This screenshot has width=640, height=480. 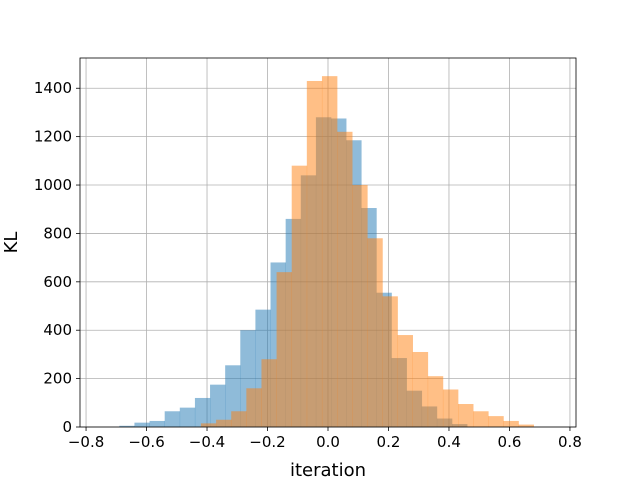 What do you see at coordinates (86, 442) in the screenshot?
I see `x-tick-label: −0.8` at bounding box center [86, 442].